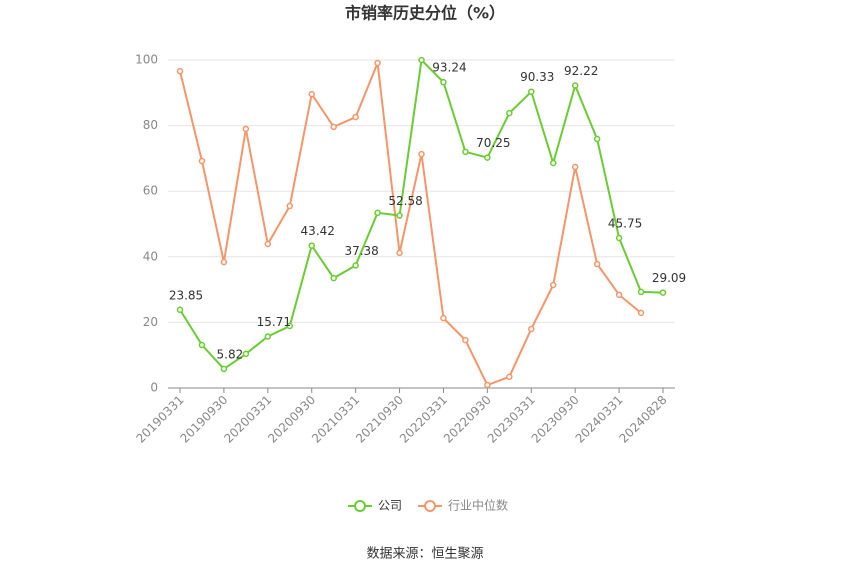  Describe the element at coordinates (537, 77) in the screenshot. I see `data-label: 90.33` at that location.